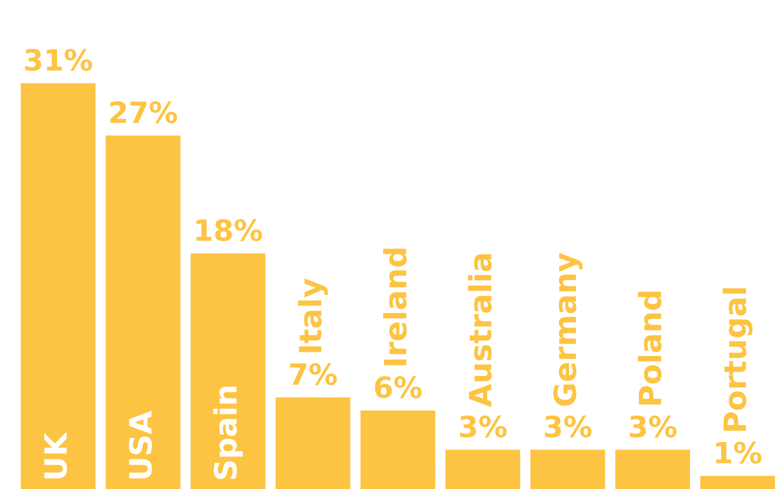 The image size is (784, 489). I want to click on x-tick-label: Germany, so click(568, 329).